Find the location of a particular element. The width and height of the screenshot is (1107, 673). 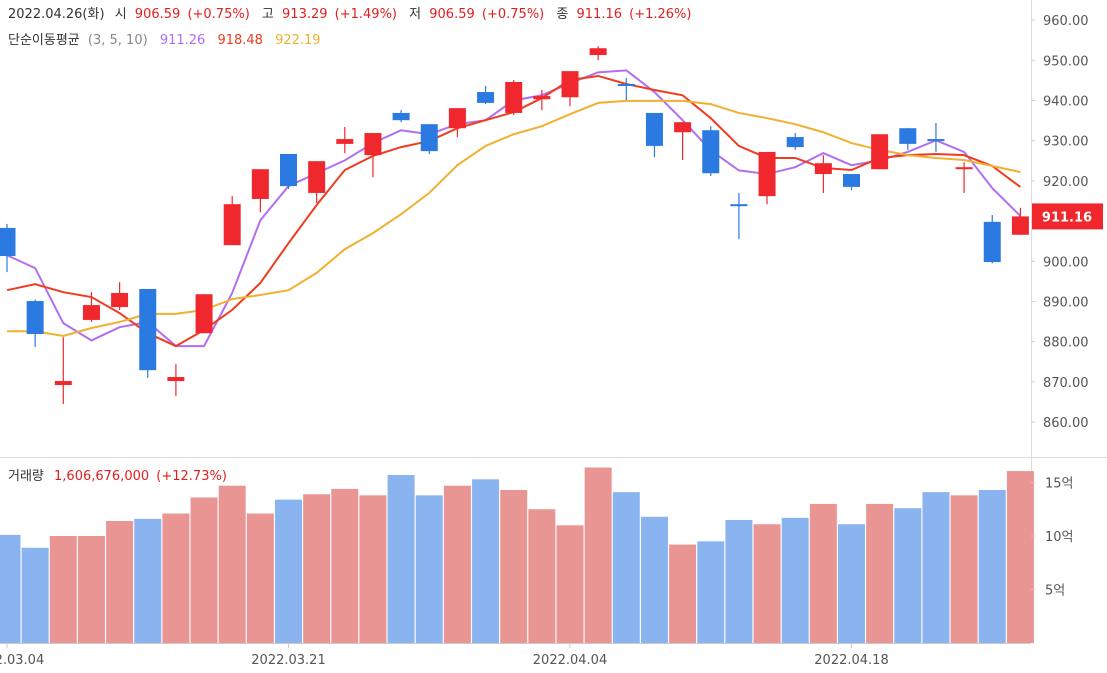

y-tick-label: 900.00 is located at coordinates (1066, 262).